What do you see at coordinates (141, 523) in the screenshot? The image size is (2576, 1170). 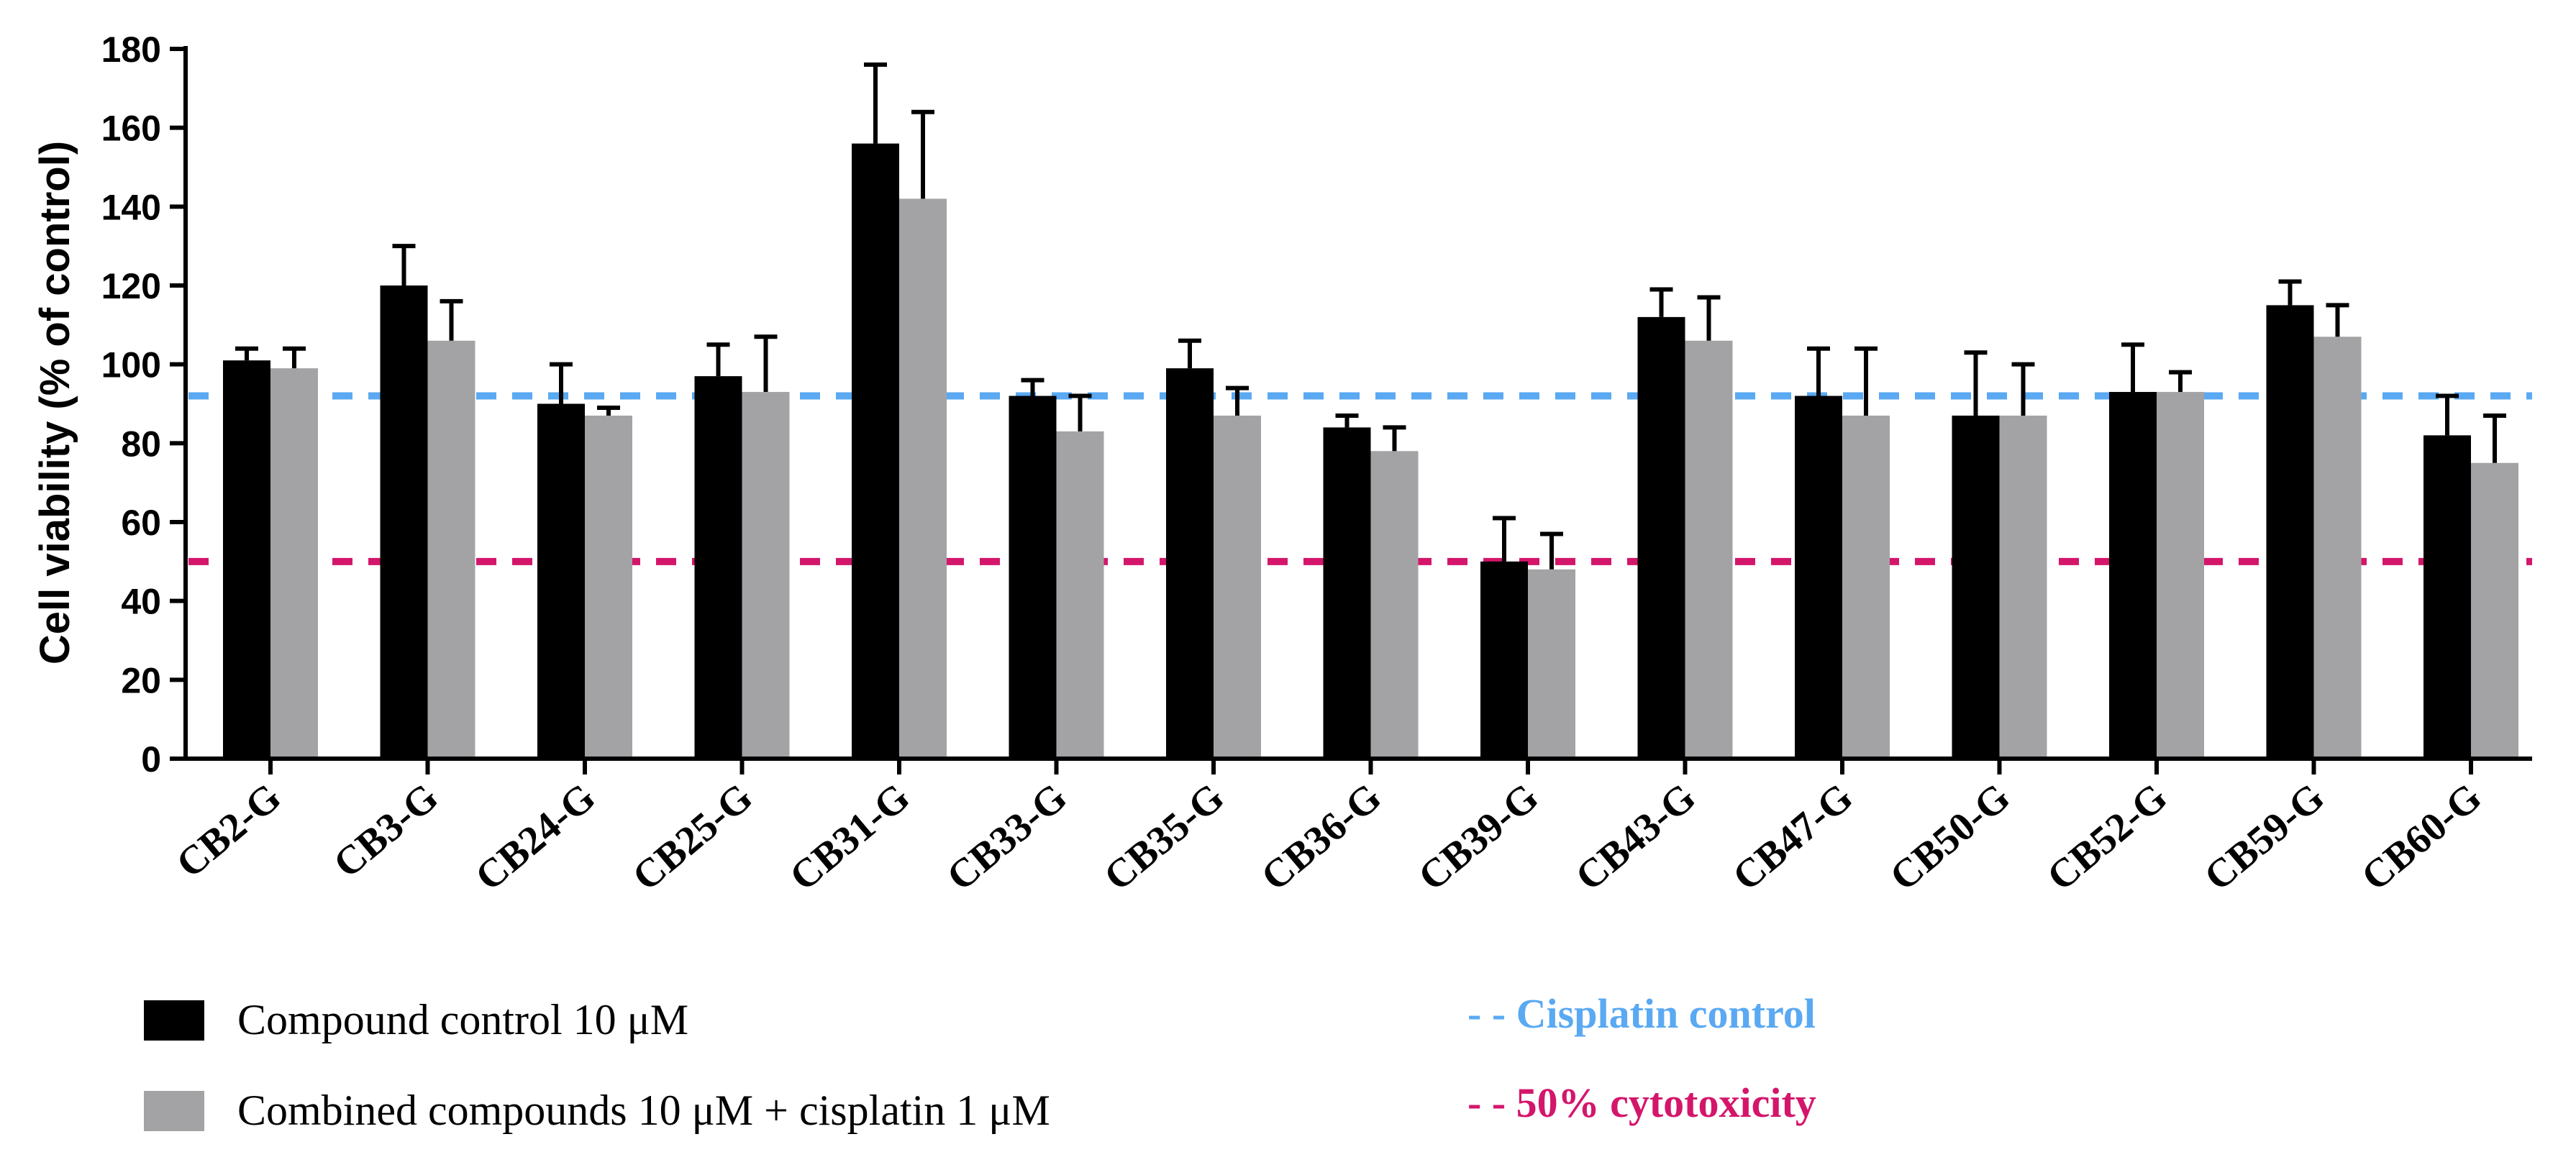 I see `y-tick-label: 60` at bounding box center [141, 523].